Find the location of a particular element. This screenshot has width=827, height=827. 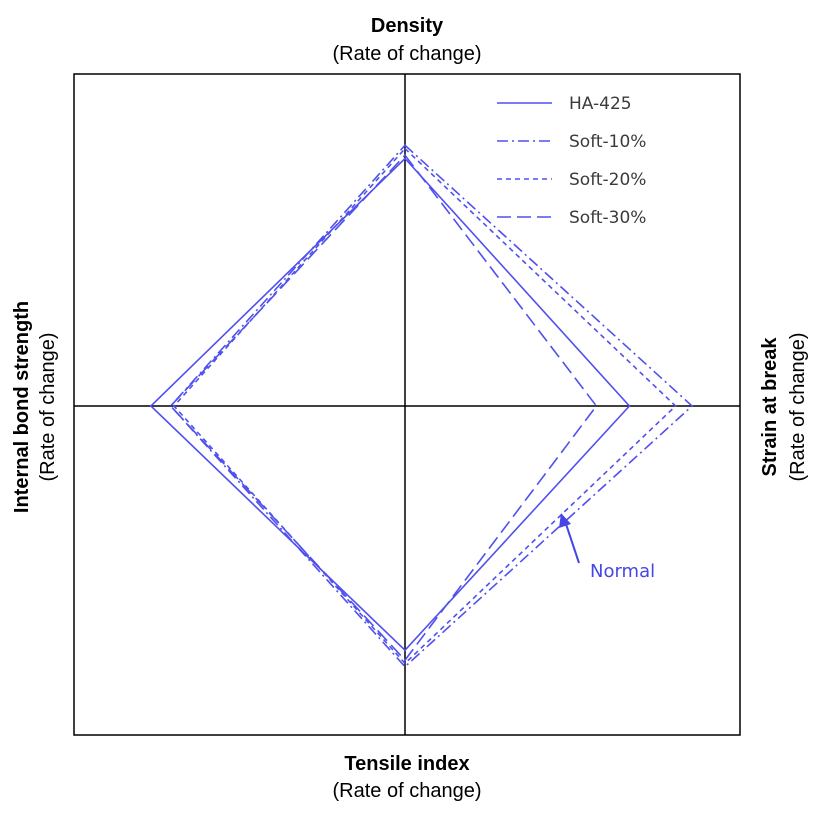

legend-label-soft-20-: Soft-20% is located at coordinates (607, 180).